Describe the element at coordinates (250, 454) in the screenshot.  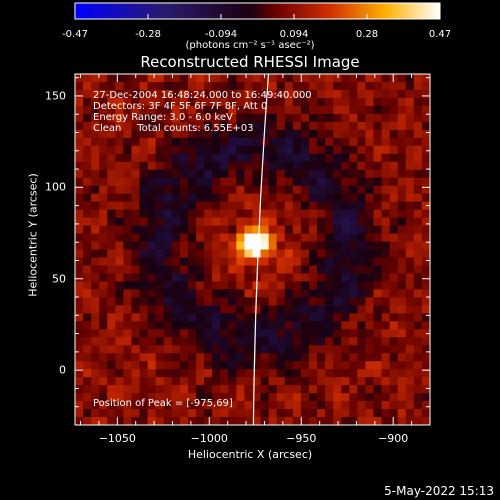
I see `x-axis-label: Heliocentric X (arcsec)` at that location.